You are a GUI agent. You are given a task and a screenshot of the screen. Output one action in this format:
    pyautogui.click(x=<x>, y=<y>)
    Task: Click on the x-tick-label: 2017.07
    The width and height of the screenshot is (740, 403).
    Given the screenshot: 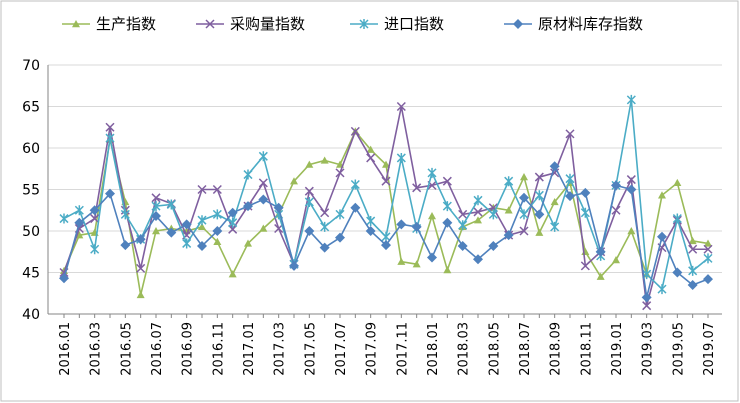 What is the action you would take?
    pyautogui.click(x=341, y=349)
    